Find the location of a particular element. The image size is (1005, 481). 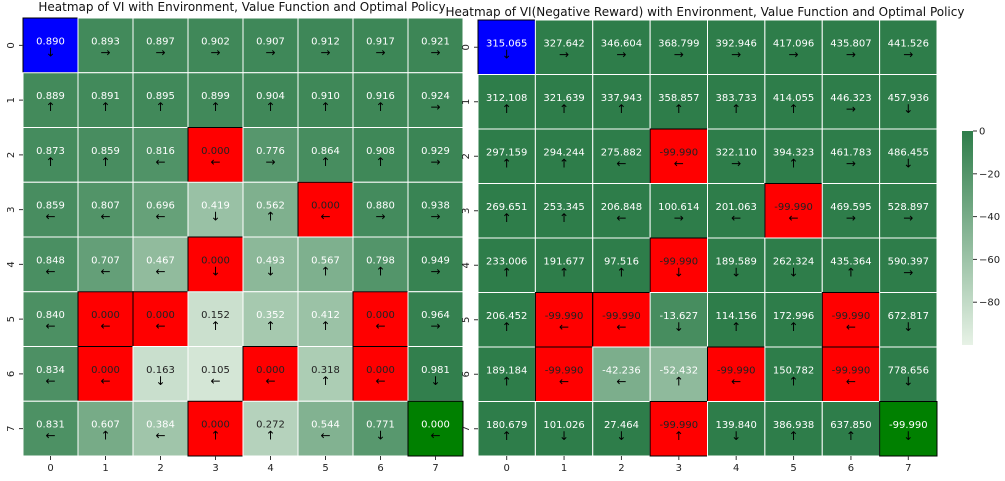

cell-value-label: 180.679 is located at coordinates (506, 425).